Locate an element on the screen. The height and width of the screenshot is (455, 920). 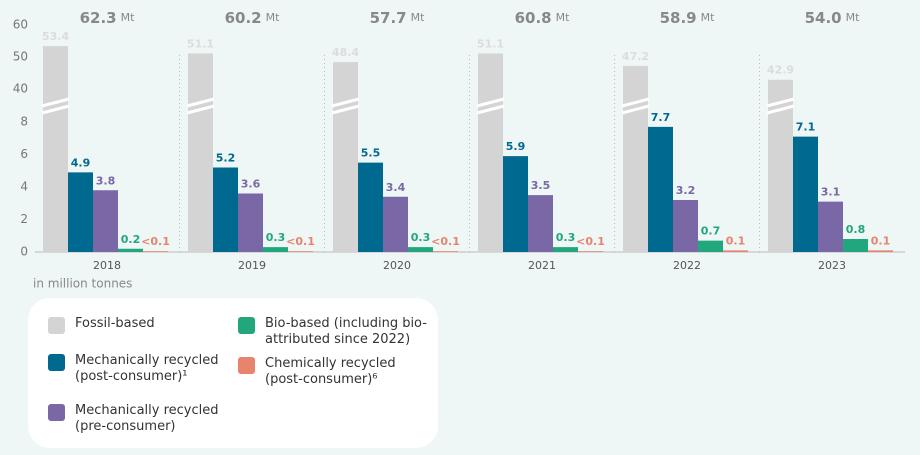
value-label: 0.7 is located at coordinates (711, 231).